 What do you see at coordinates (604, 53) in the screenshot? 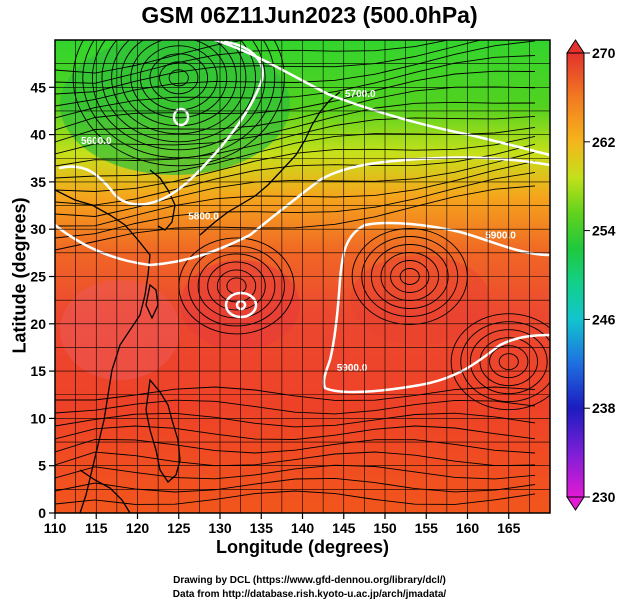
I see `colorbar-tick-label: 270` at bounding box center [604, 53].